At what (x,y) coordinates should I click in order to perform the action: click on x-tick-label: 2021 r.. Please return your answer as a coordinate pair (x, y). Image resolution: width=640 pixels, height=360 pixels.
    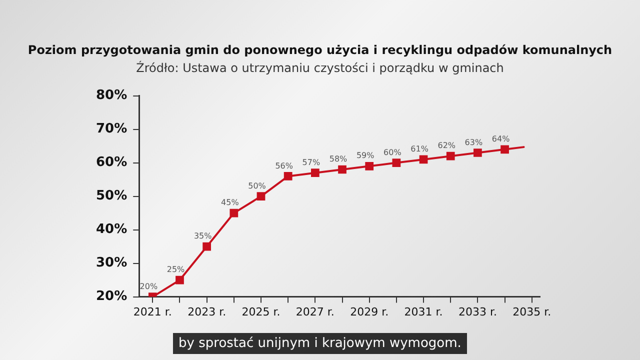
    Looking at the image, I should click on (152, 311).